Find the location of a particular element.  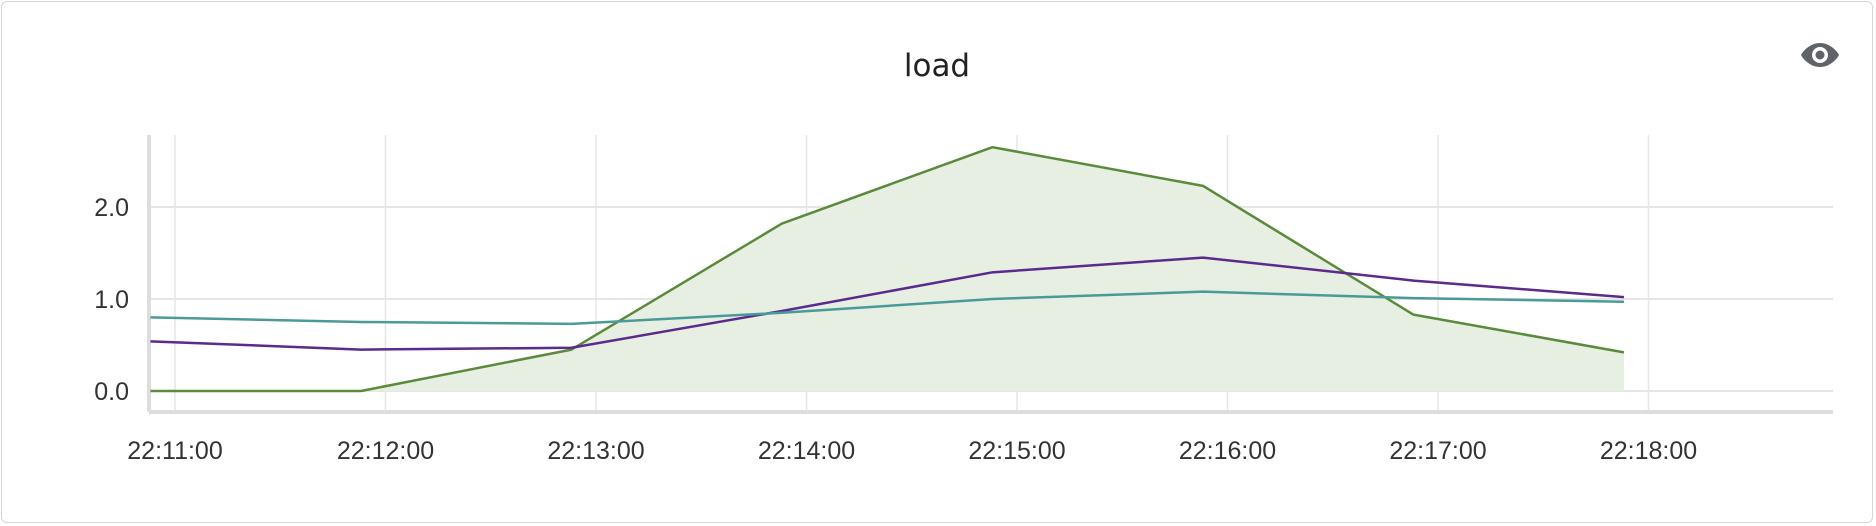

x-tick-label: 22:14:00 is located at coordinates (806, 451).